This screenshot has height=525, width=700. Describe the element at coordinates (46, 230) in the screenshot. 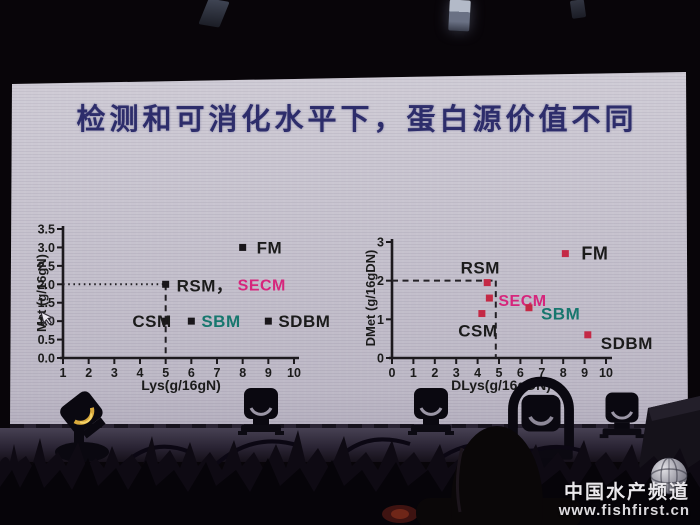

I see `y-tick-label: 3.5` at that location.